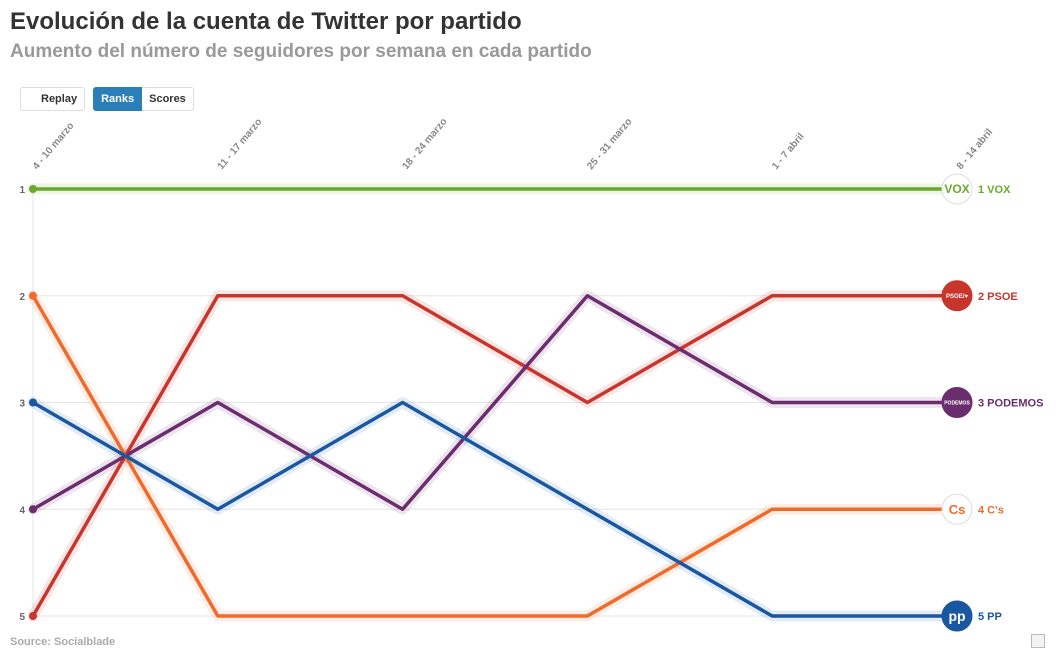 The image size is (1056, 650). What do you see at coordinates (59, 99) in the screenshot?
I see `replay-label: Replay` at bounding box center [59, 99].